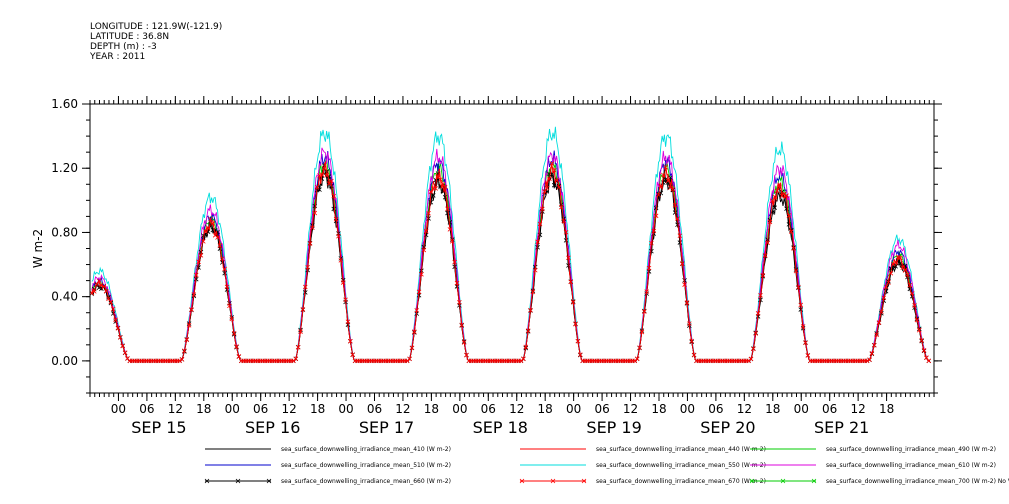 This screenshot has height=504, width=1009. Describe the element at coordinates (130, 37) in the screenshot. I see `metadata-latitude: LATITUDE : 36.8N` at that location.